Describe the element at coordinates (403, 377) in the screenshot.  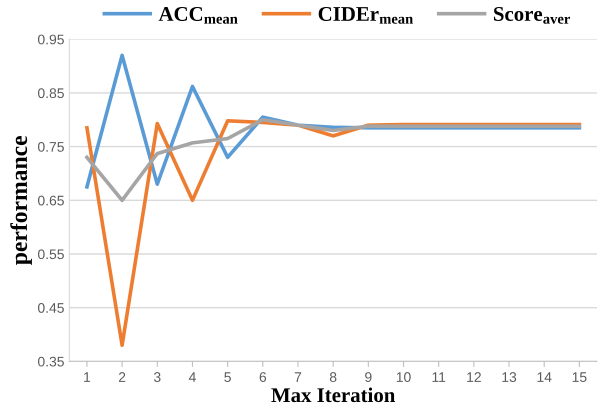
I see `x-tick-label: 10` at that location.